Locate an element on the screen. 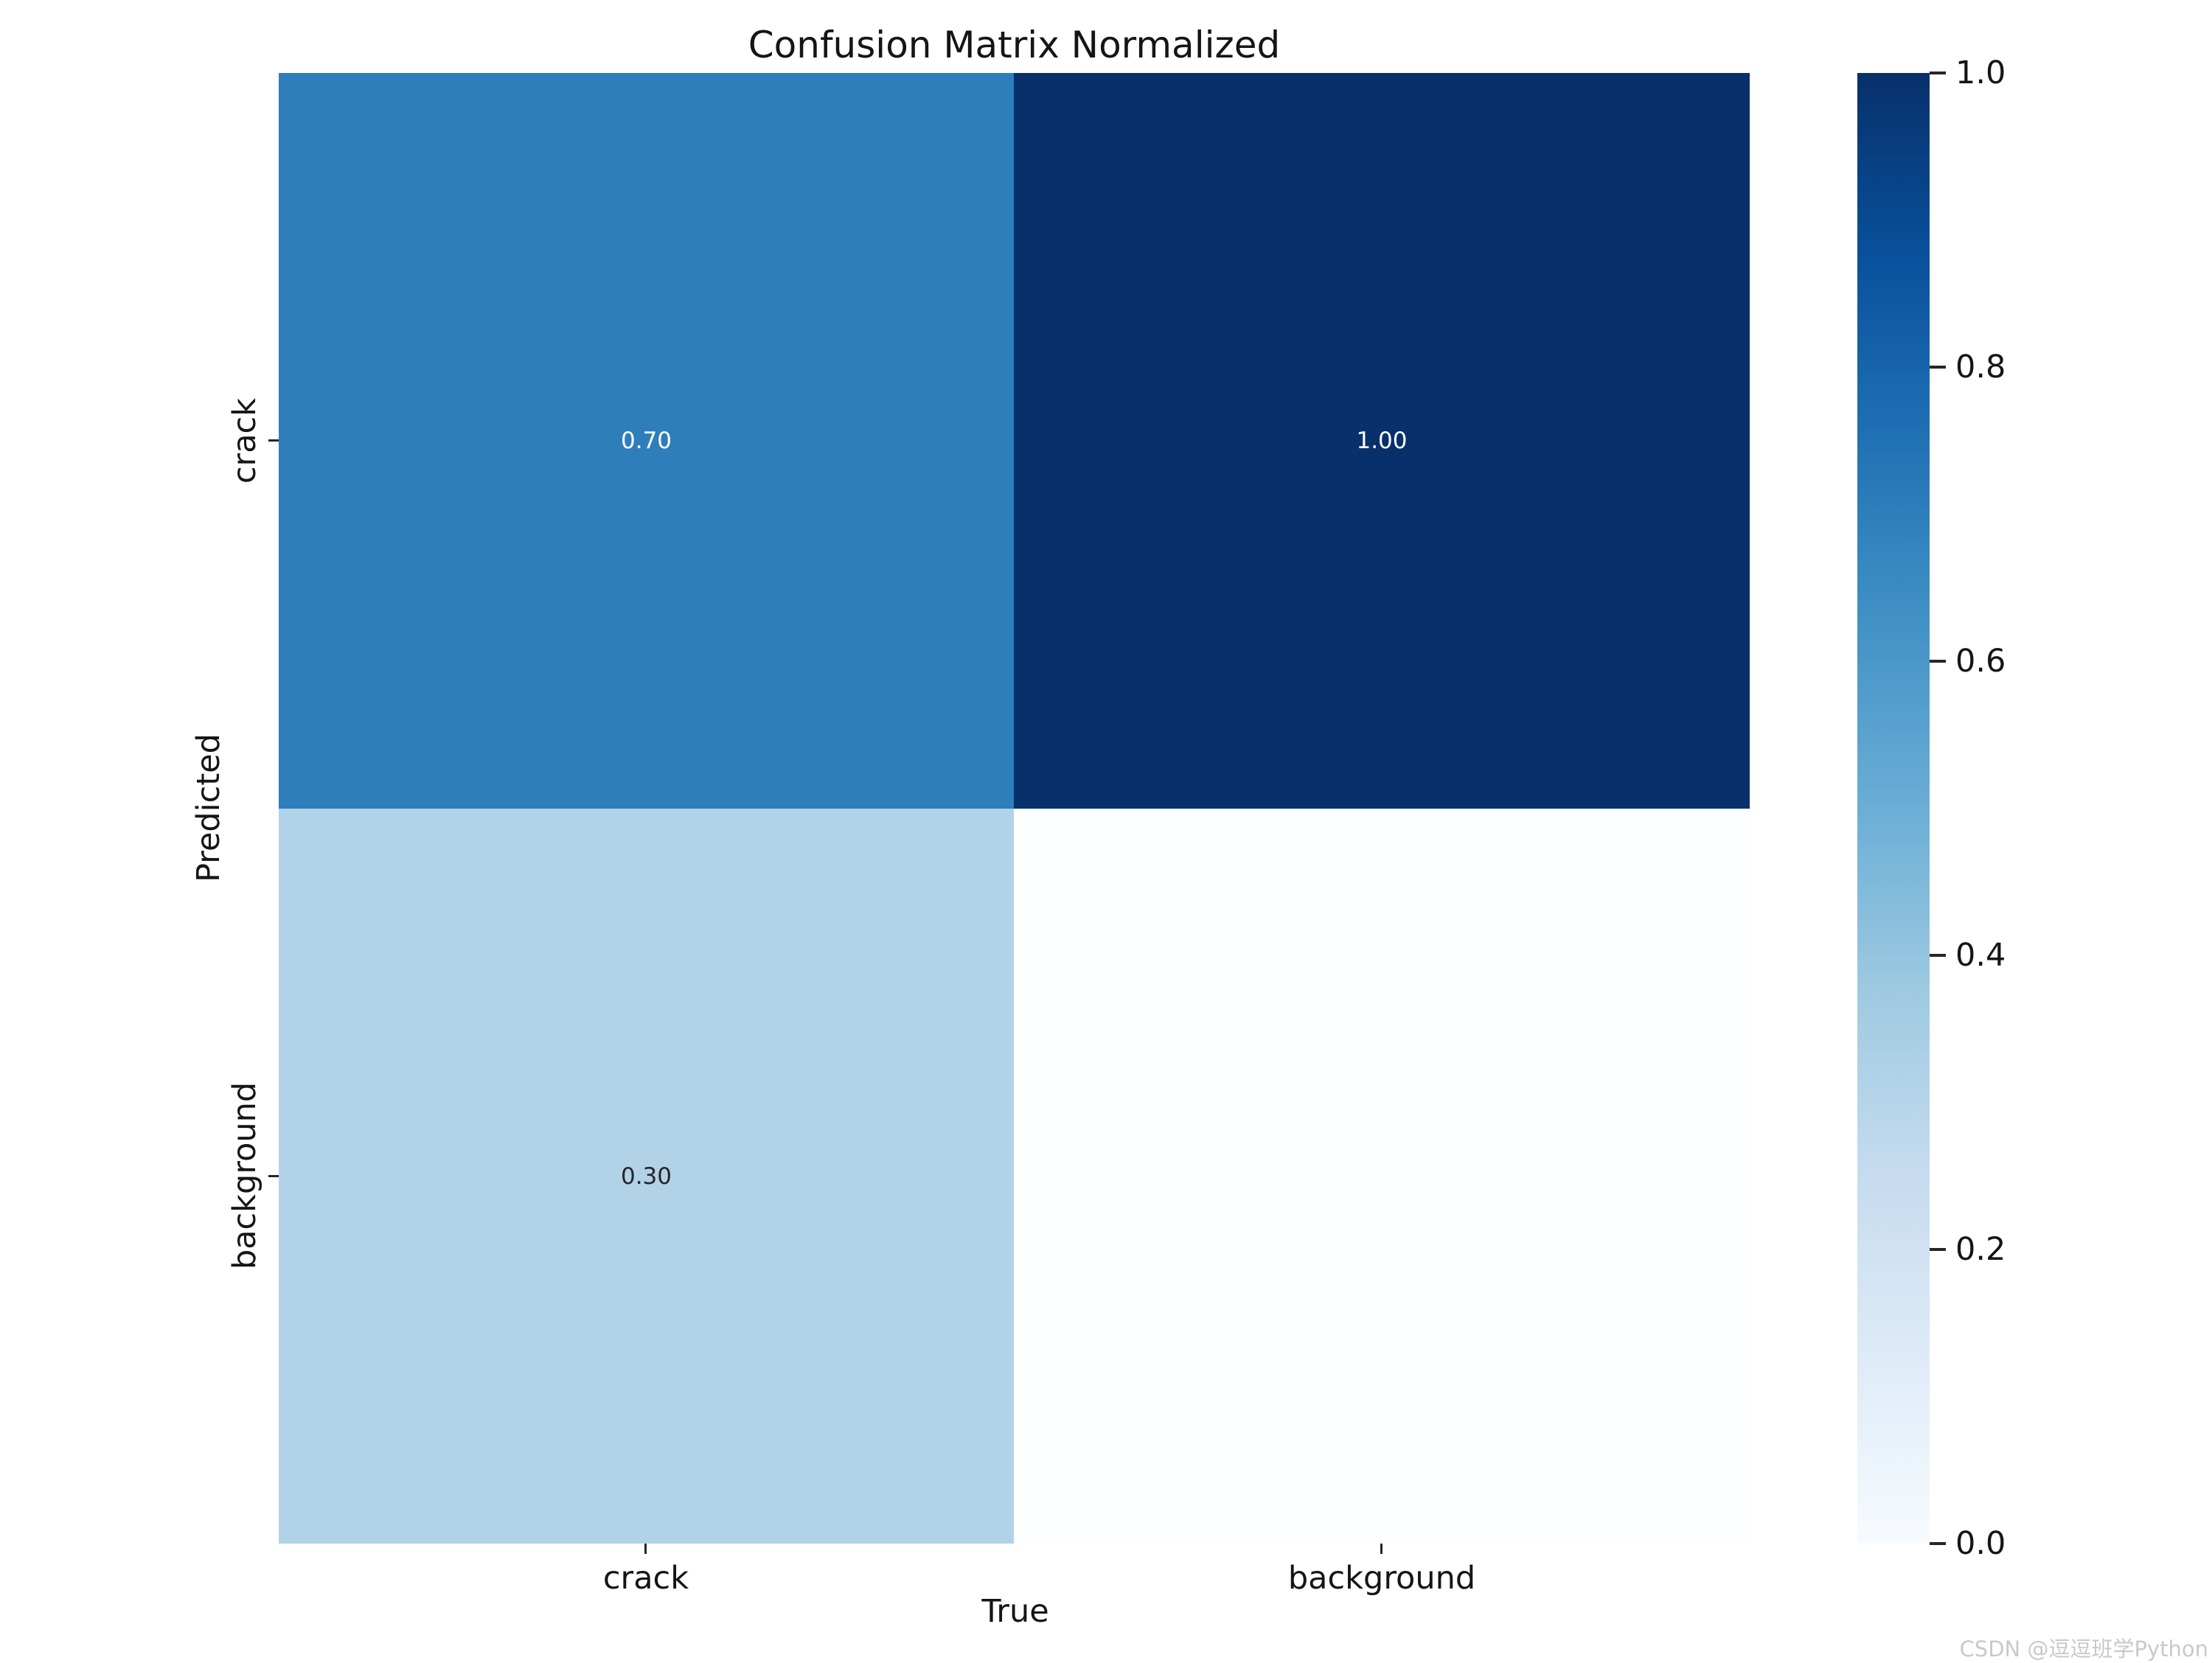 This screenshot has height=1663, width=2212. y-tick-label-crack: crack is located at coordinates (244, 440).